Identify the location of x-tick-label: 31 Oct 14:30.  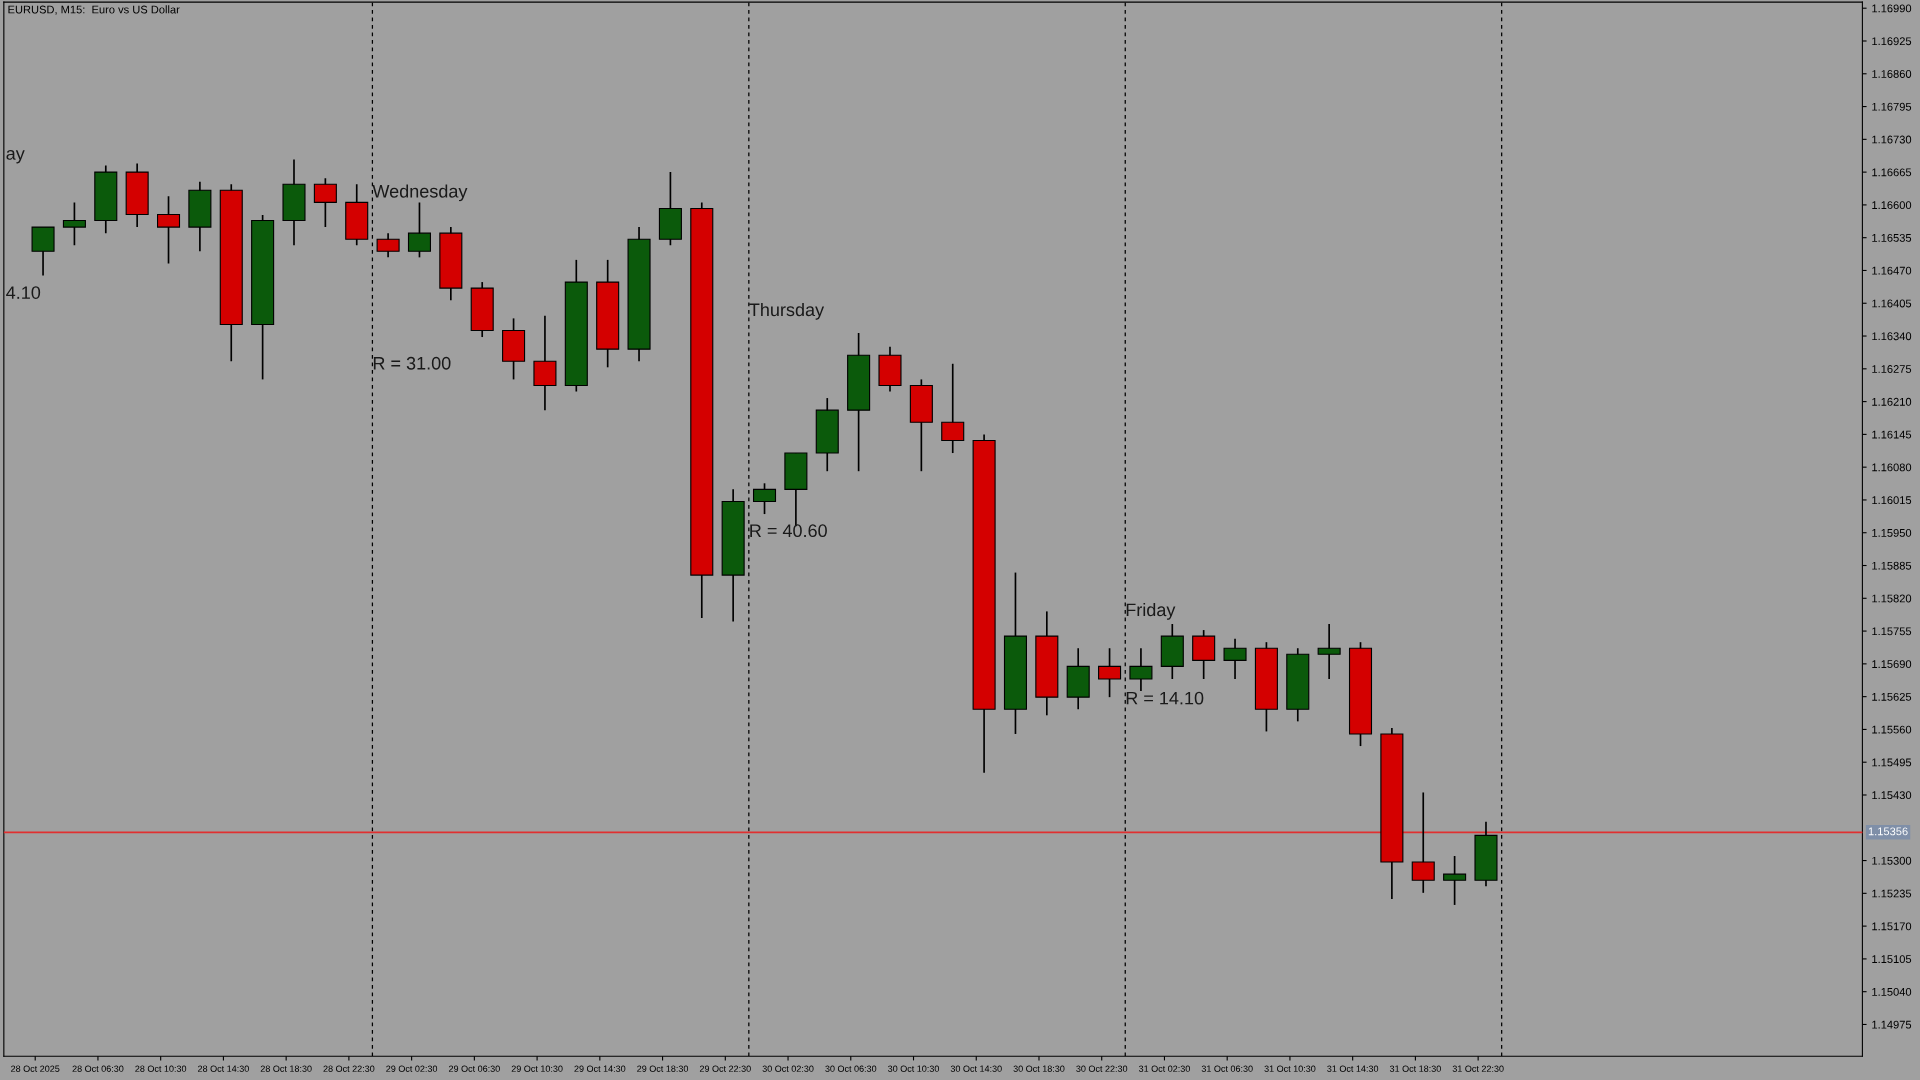
(1353, 1068).